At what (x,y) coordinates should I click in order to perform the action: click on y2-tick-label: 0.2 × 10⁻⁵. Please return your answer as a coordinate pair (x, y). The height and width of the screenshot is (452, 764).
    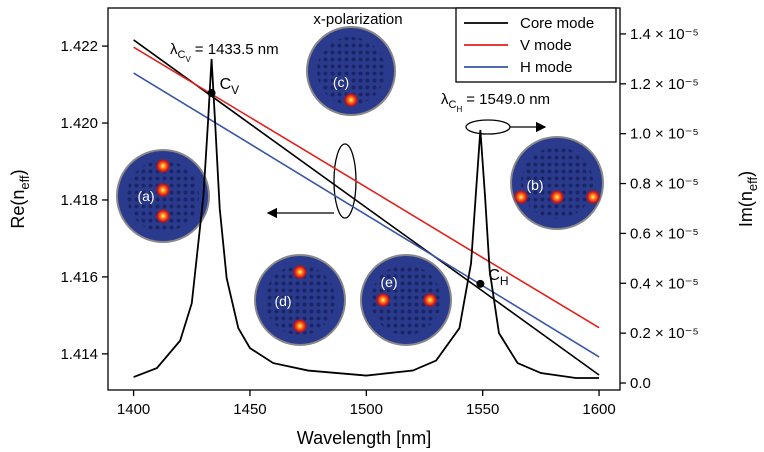
    Looking at the image, I should click on (664, 333).